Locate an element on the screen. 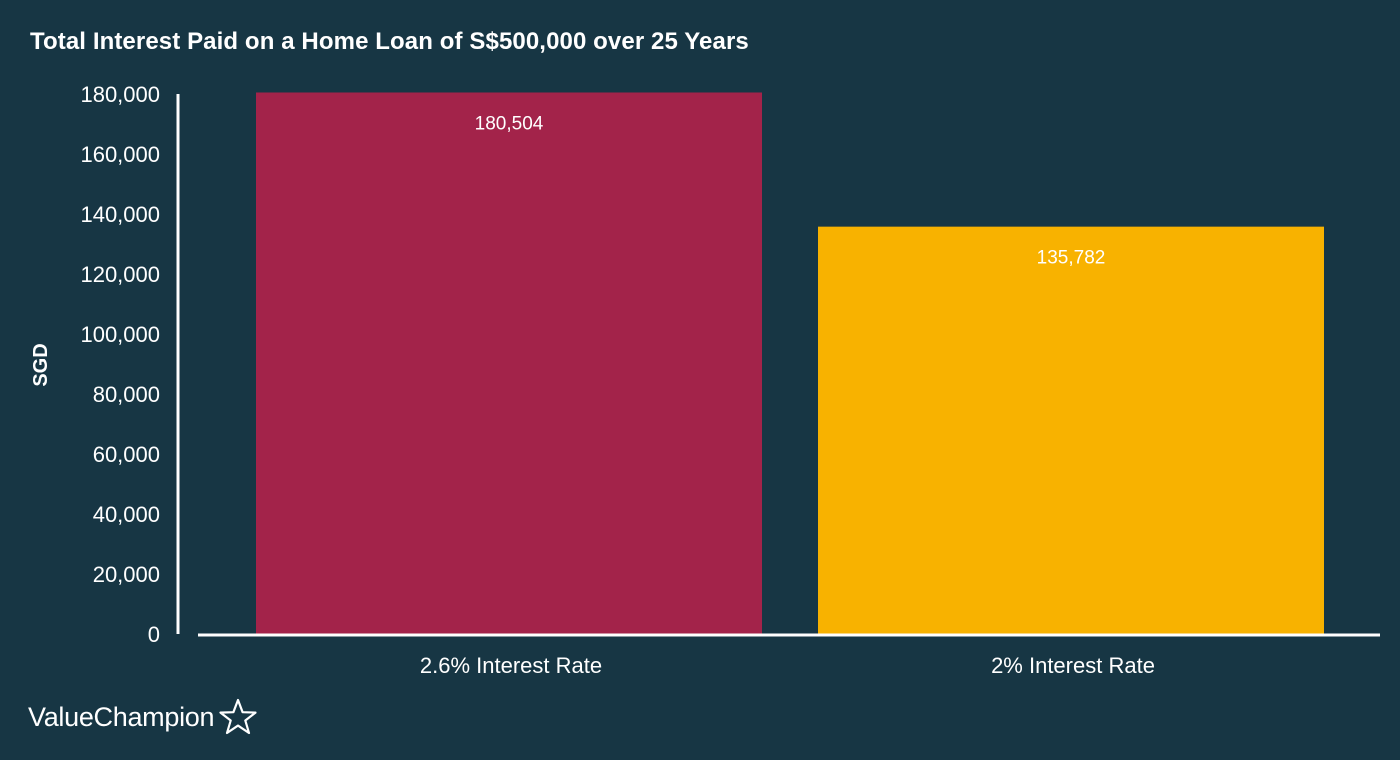  brand-logo: ValueChampion is located at coordinates (143, 717).